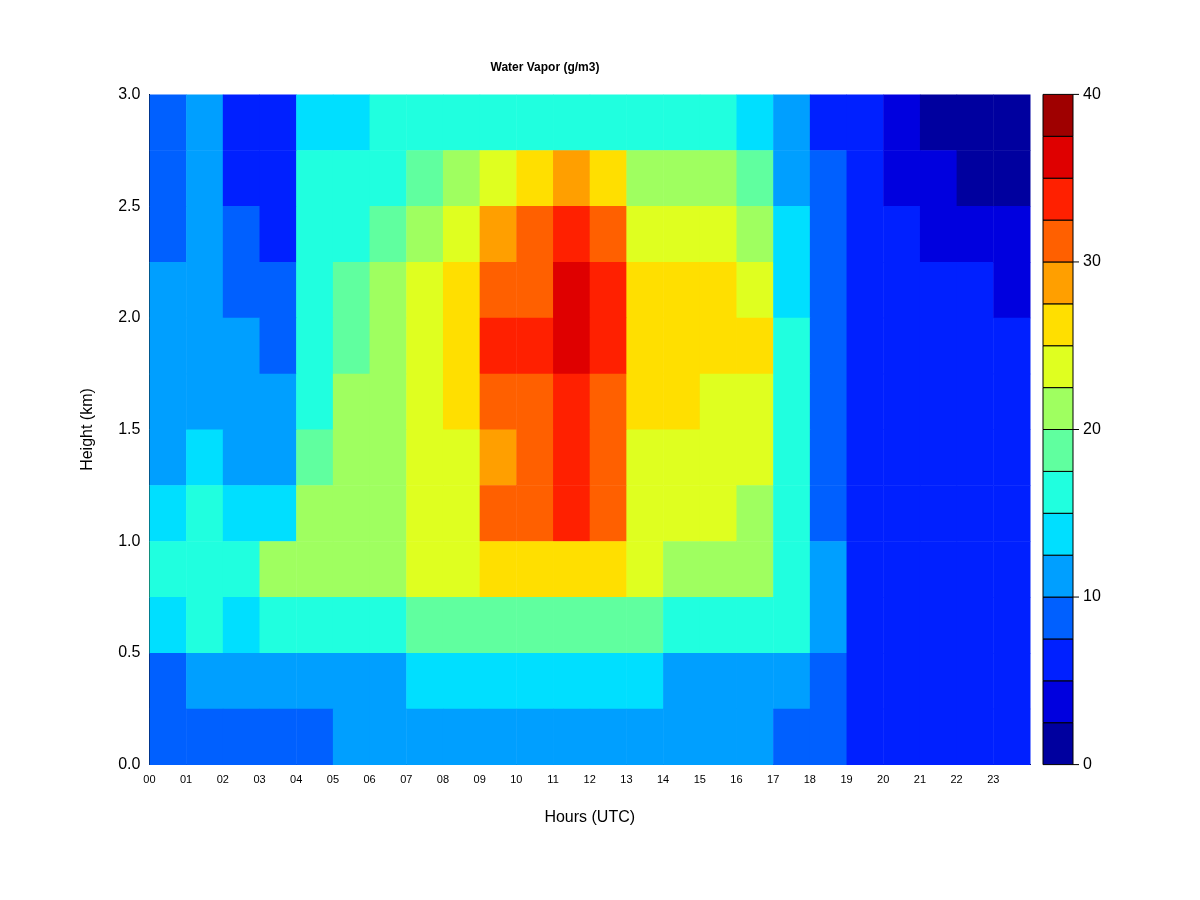  What do you see at coordinates (846, 779) in the screenshot?
I see `x-tick-label: 19` at bounding box center [846, 779].